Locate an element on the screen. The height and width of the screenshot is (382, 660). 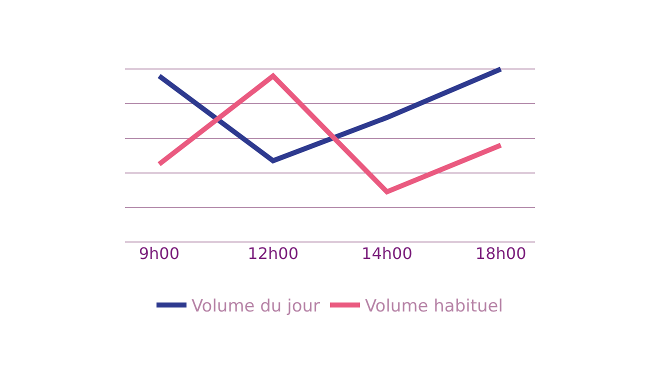
x-tick-label: 18h00 is located at coordinates (500, 253).